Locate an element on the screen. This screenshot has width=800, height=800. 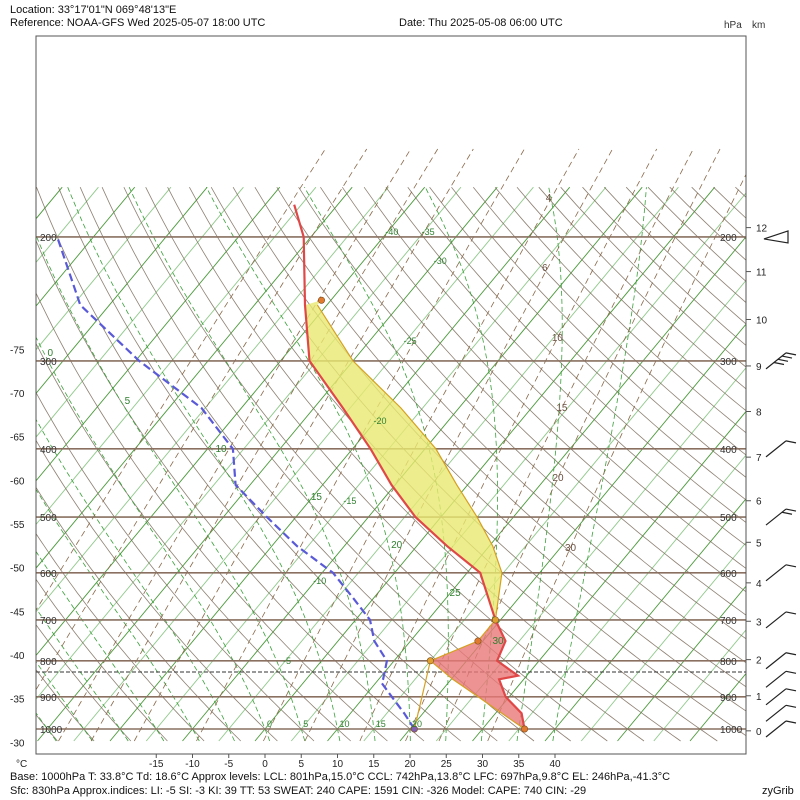
pressure-label: 600 is located at coordinates (728, 574).